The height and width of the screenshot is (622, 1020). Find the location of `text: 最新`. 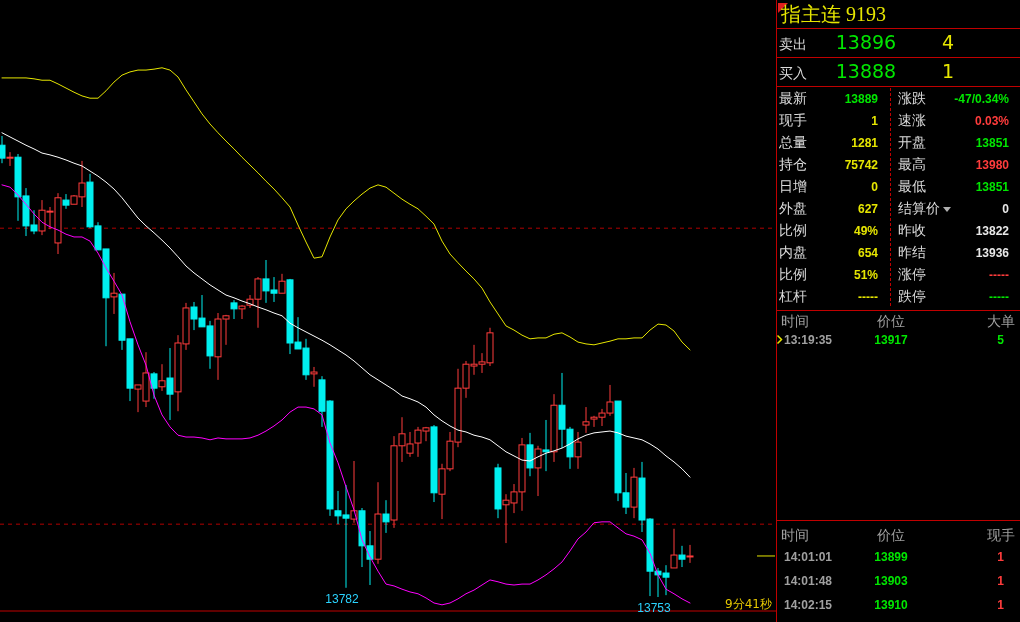

text: 最新 is located at coordinates (793, 98).